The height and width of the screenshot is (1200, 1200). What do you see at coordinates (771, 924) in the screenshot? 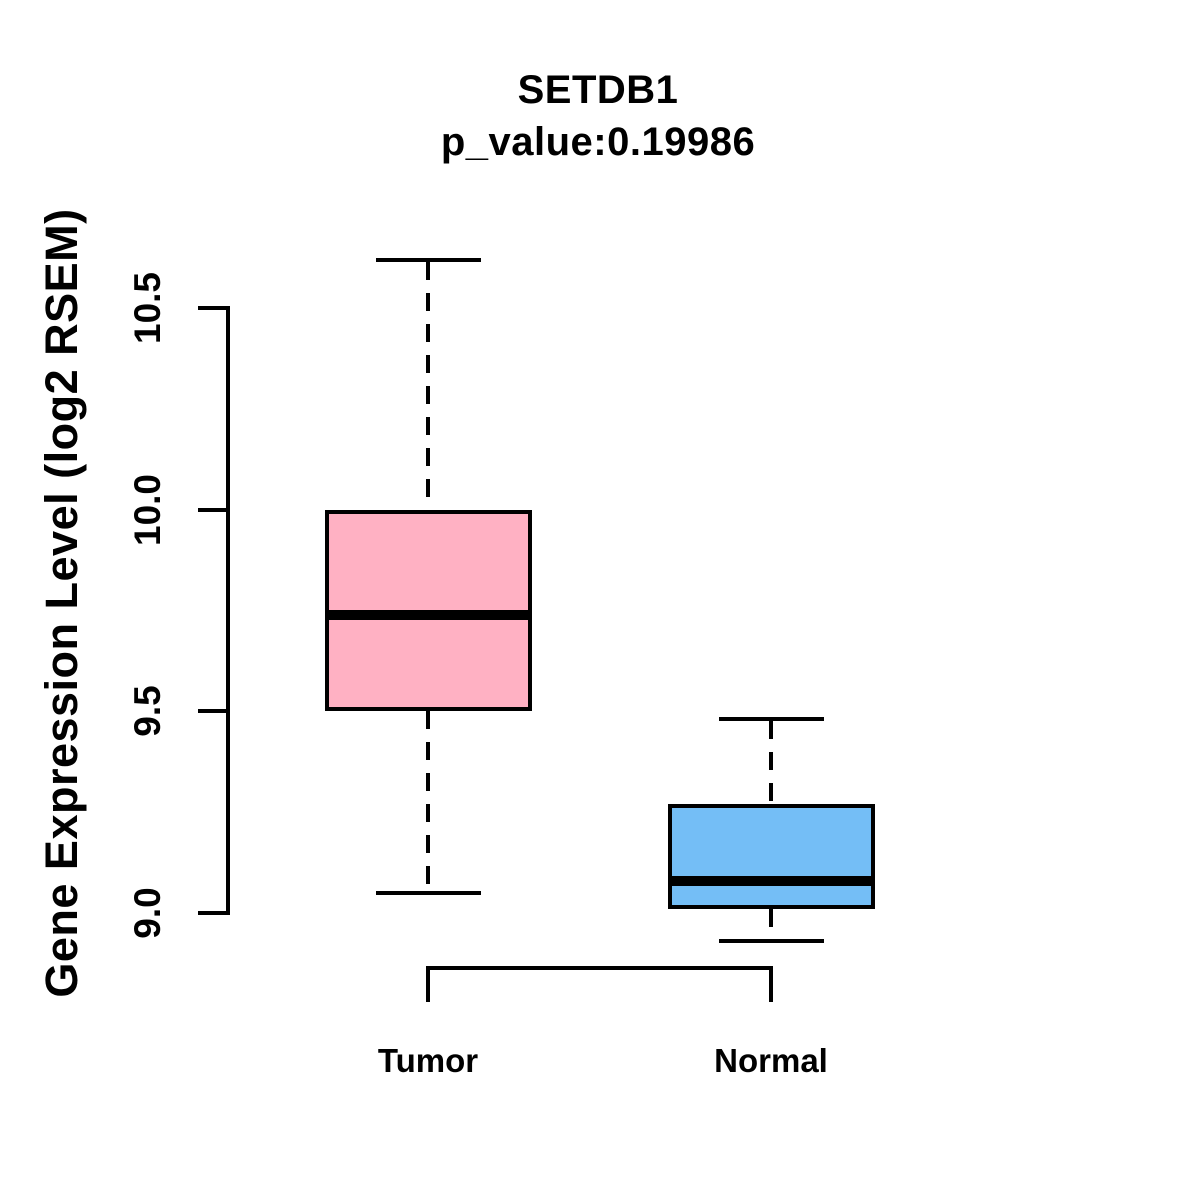
I see `normal-lower-whisker` at bounding box center [771, 924].